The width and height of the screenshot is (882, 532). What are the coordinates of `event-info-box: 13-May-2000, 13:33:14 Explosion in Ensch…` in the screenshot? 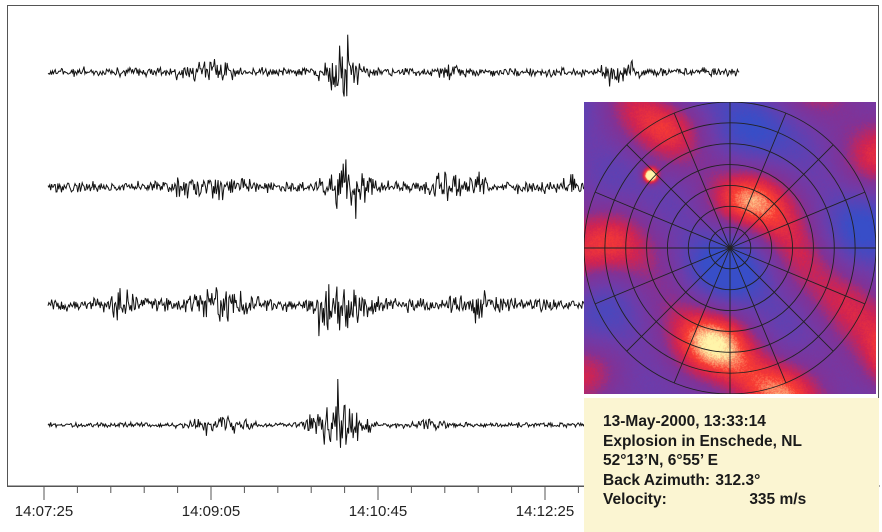 It's located at (731, 465).